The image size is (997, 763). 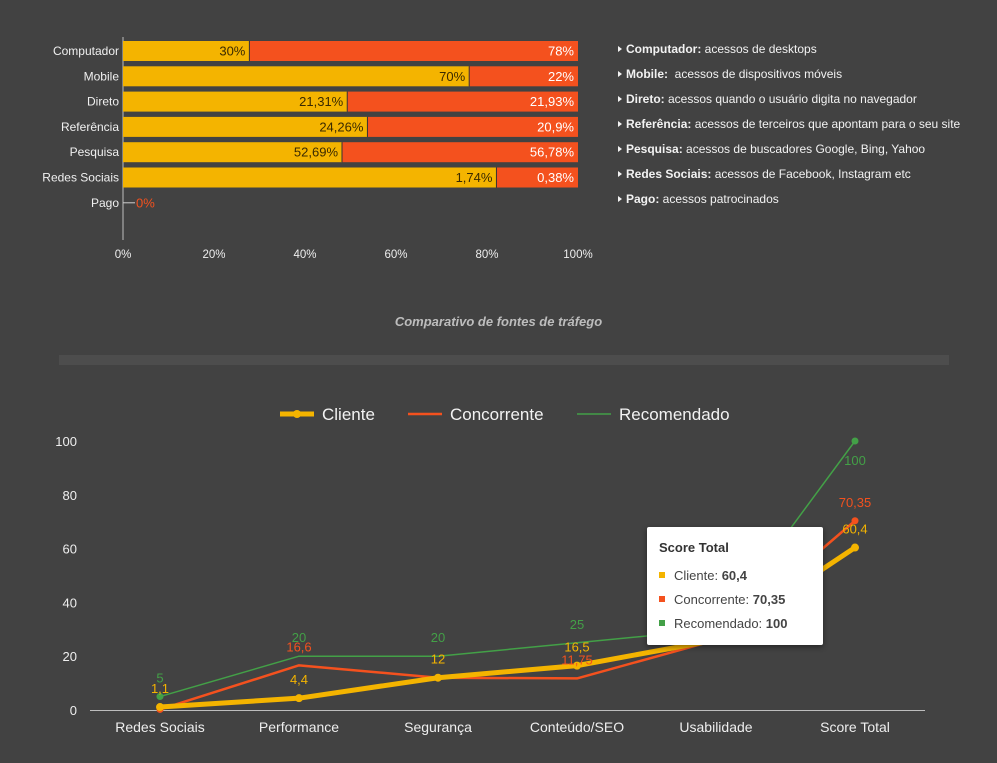 What do you see at coordinates (552, 101) in the screenshot?
I see `bar-value-label: 21,93%` at bounding box center [552, 101].